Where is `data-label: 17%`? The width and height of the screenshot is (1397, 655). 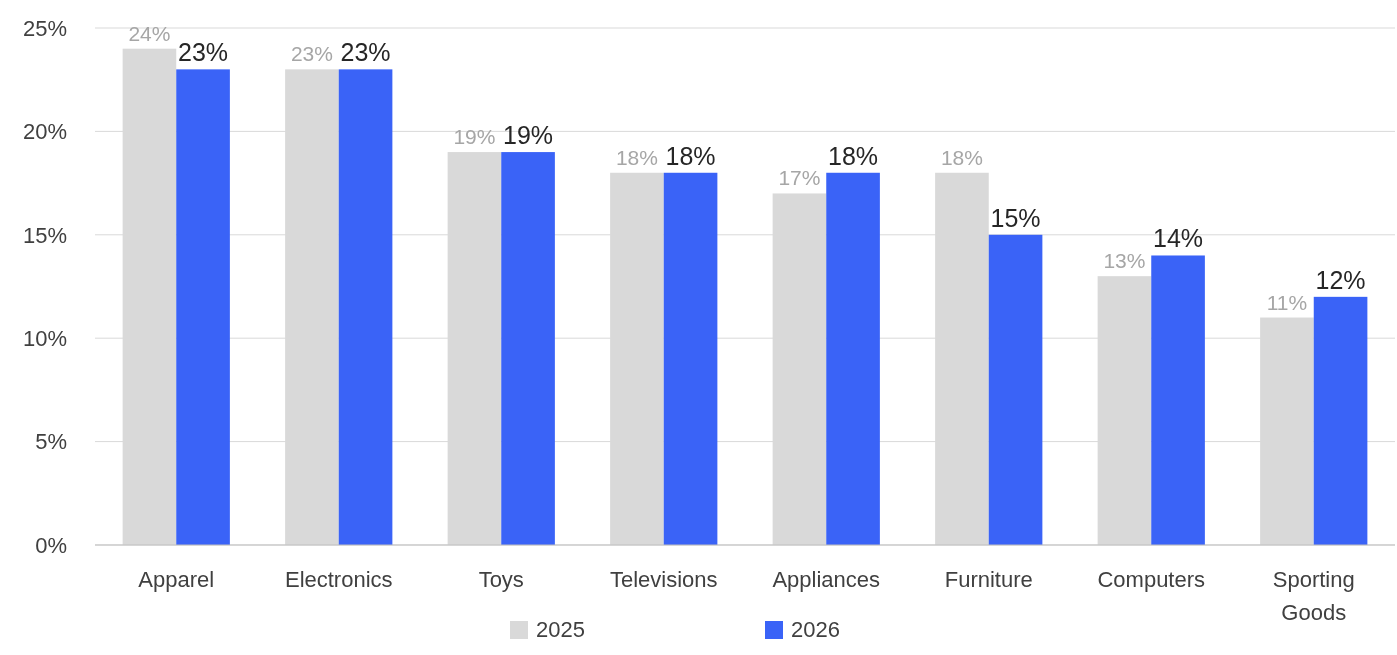 data-label: 17% is located at coordinates (799, 178).